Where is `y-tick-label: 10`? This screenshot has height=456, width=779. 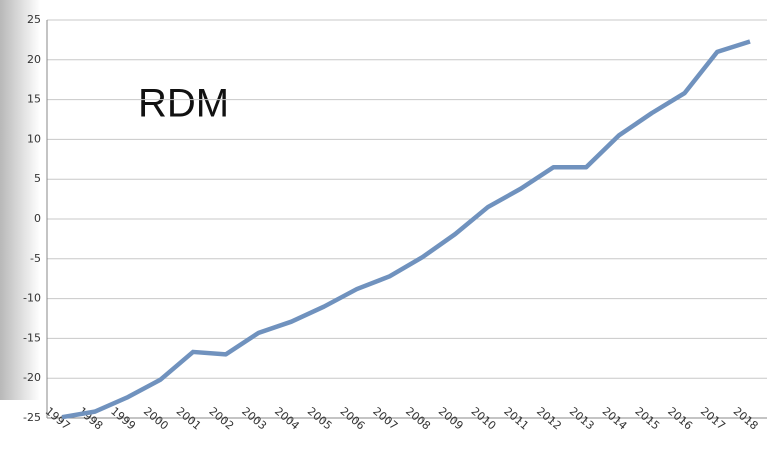 y-tick-label: 10 is located at coordinates (34, 138).